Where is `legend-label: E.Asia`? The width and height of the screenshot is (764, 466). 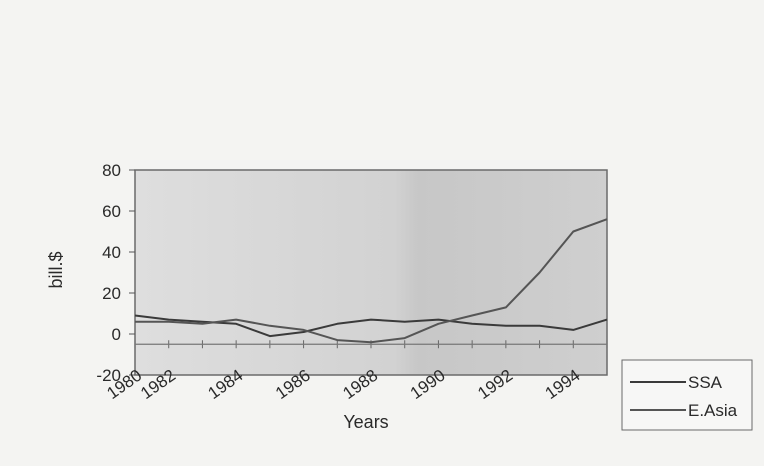 legend-label: E.Asia is located at coordinates (713, 410).